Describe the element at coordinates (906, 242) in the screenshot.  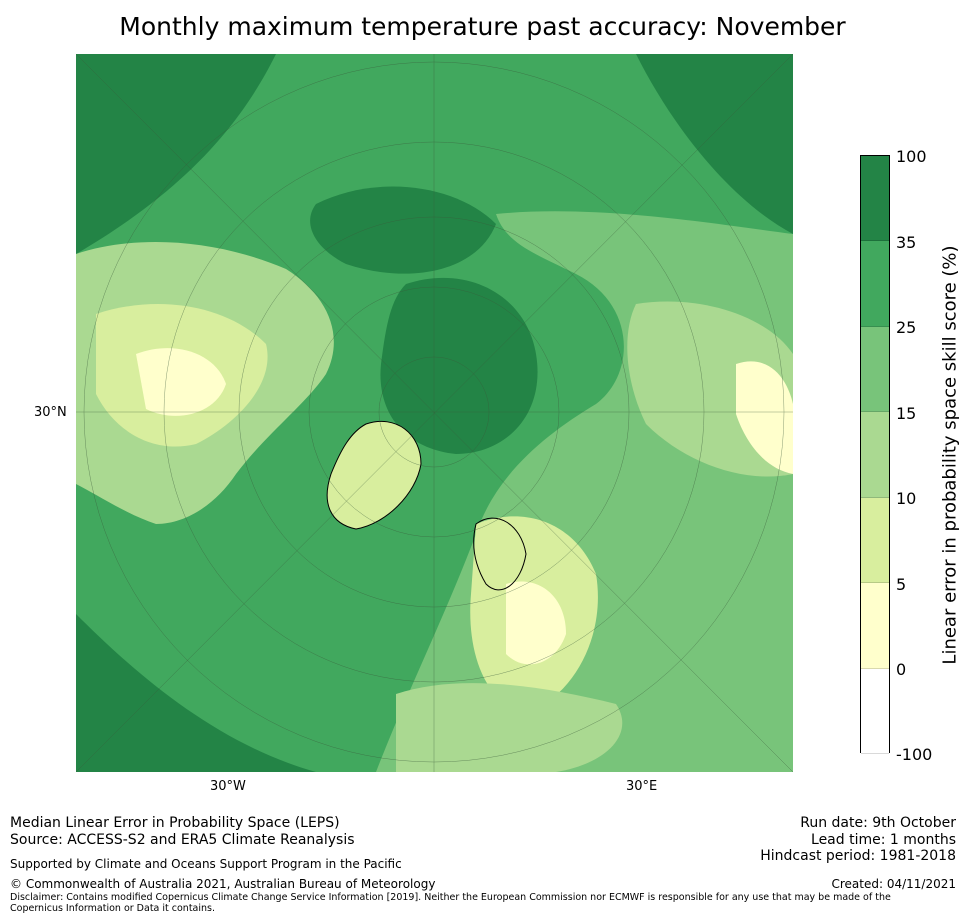
I see `colorbar-tick: 35` at that location.